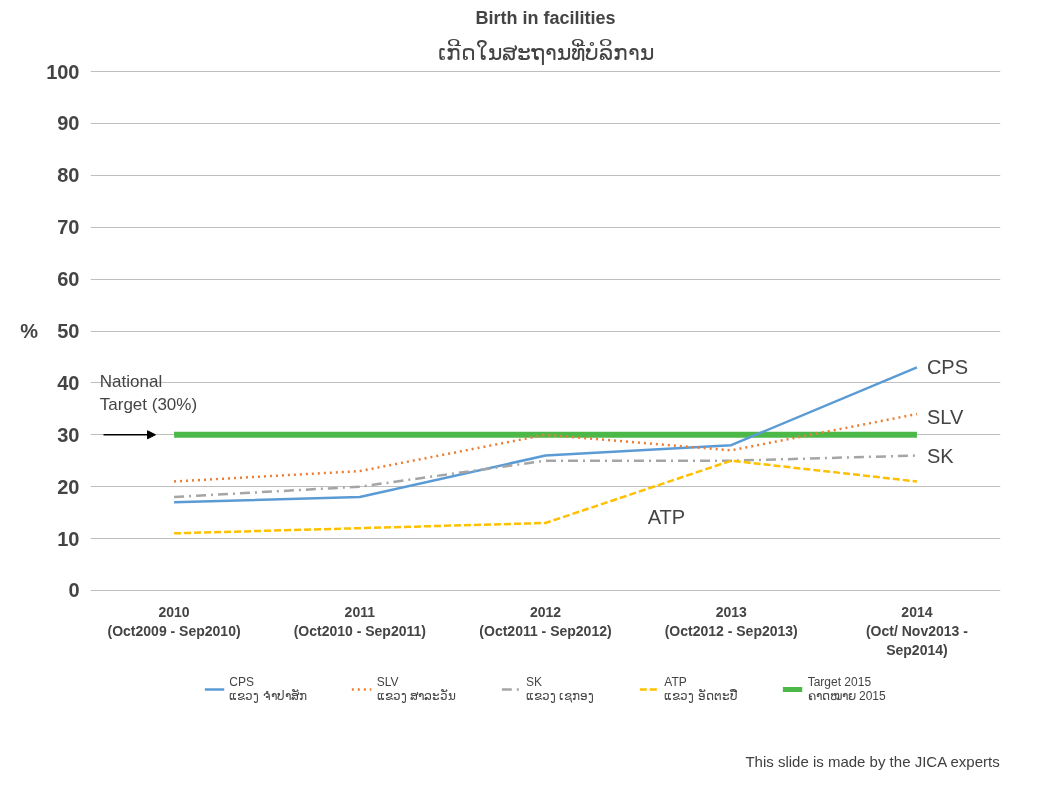 This screenshot has height=785, width=1043. I want to click on annotation: ATP, so click(666, 517).